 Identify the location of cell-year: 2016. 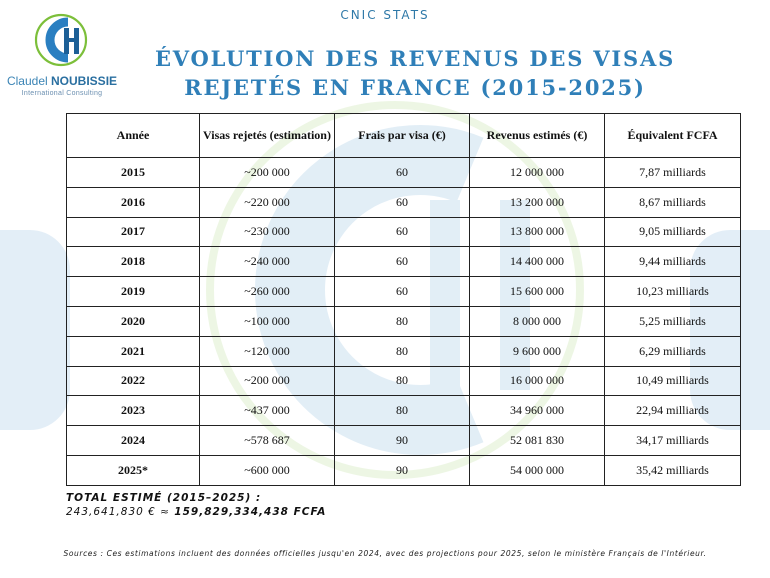
(133, 202).